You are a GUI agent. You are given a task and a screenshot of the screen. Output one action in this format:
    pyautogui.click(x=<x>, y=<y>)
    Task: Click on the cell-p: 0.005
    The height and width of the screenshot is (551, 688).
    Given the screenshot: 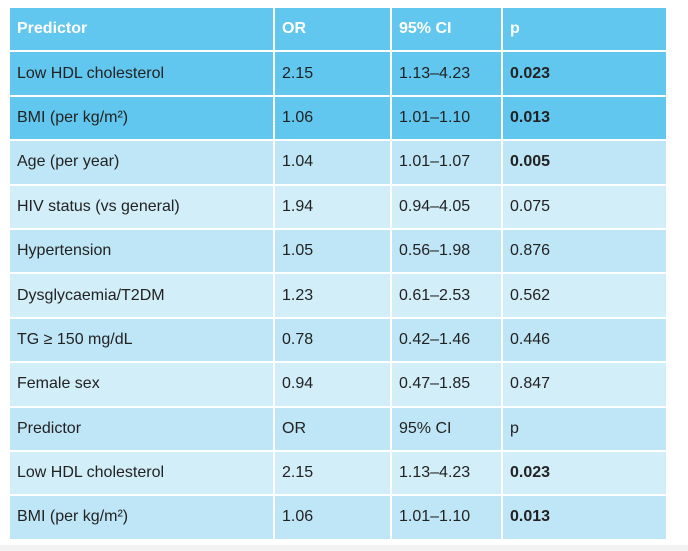 What is the action you would take?
    pyautogui.click(x=584, y=163)
    